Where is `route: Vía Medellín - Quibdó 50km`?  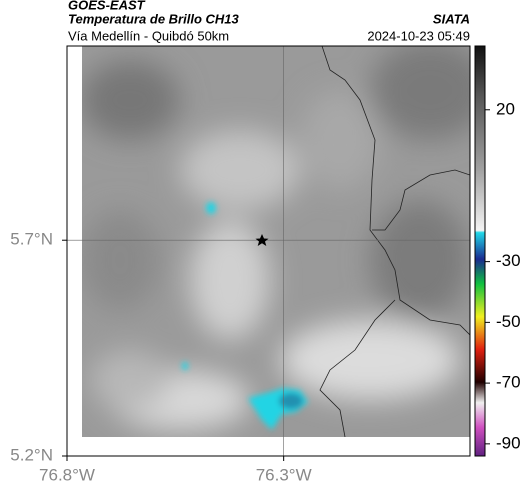 route: Vía Medellín - Quibdó 50km is located at coordinates (148, 35).